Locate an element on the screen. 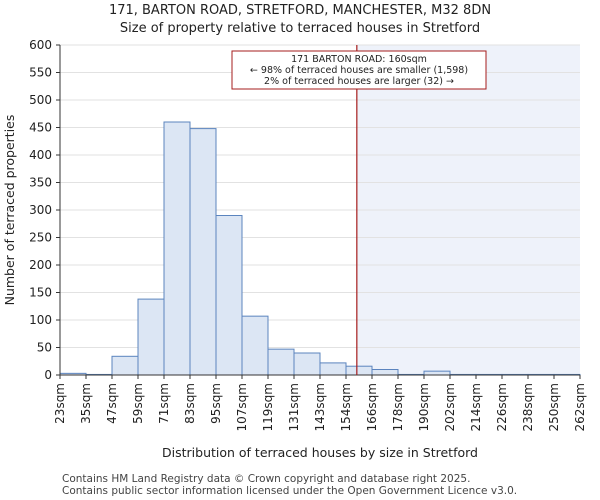 Image resolution: width=600 pixels, height=500 pixels. y-tick-label: 100 is located at coordinates (40, 320).